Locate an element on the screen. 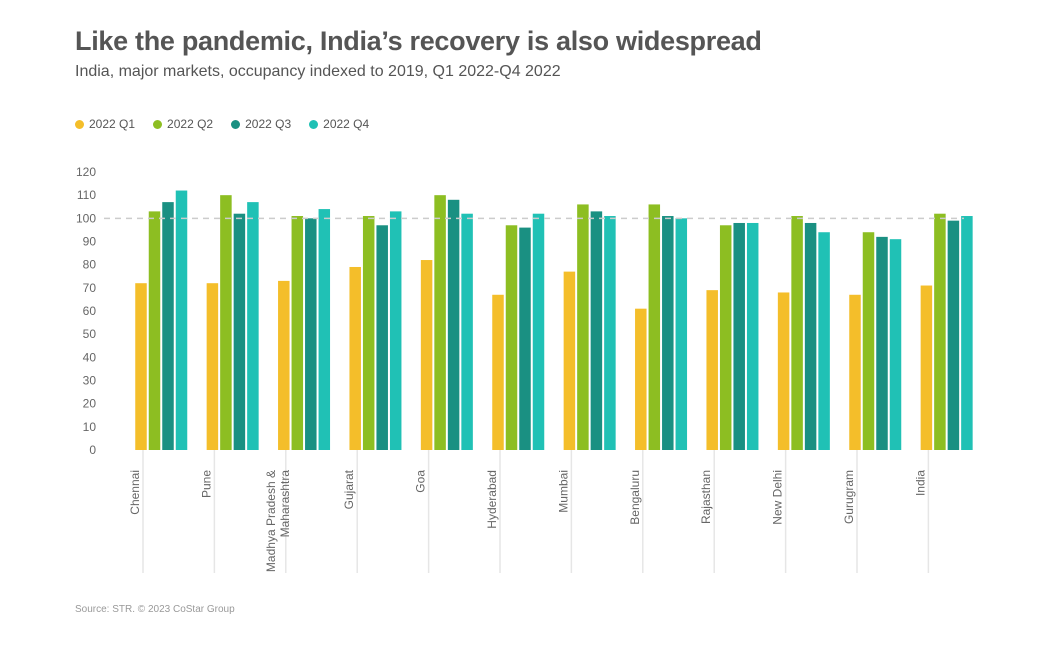  legend-label-q3: 2022 Q3 is located at coordinates (268, 124).